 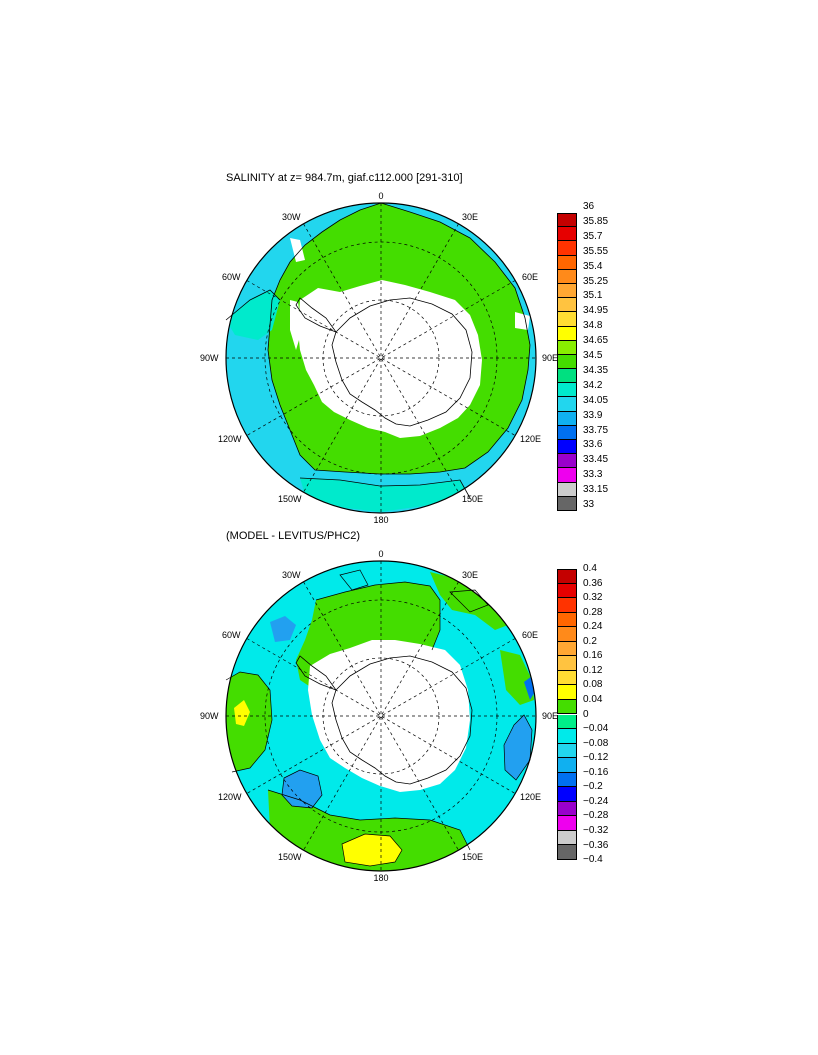 What do you see at coordinates (596, 341) in the screenshot?
I see `colorbar-tick-label: 34.65` at bounding box center [596, 341].